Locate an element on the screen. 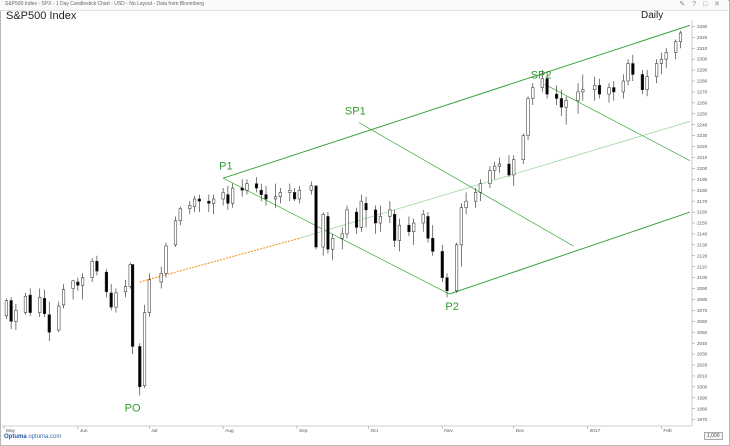 This screenshot has height=446, width=730. chart-title: S&P500 Index is located at coordinates (41, 16).